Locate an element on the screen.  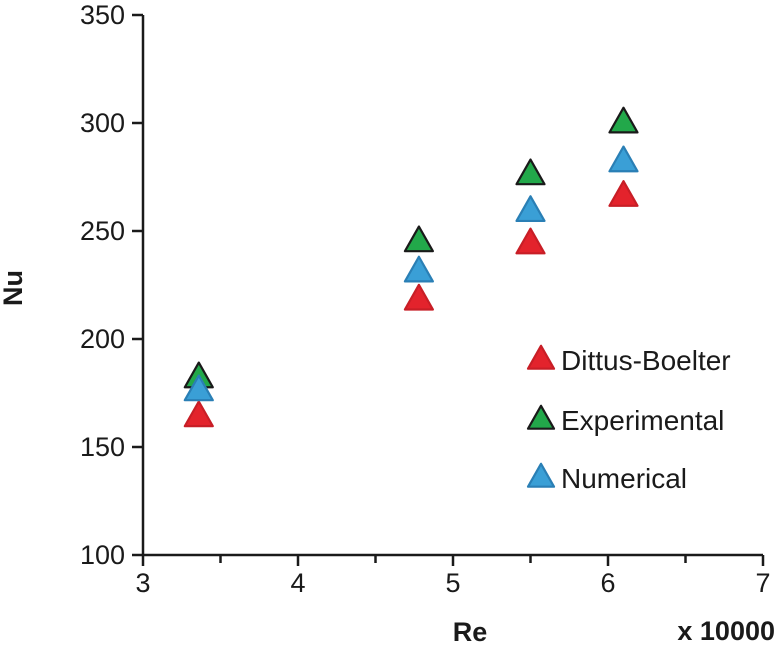
legend-label: Experimental is located at coordinates (642, 420).